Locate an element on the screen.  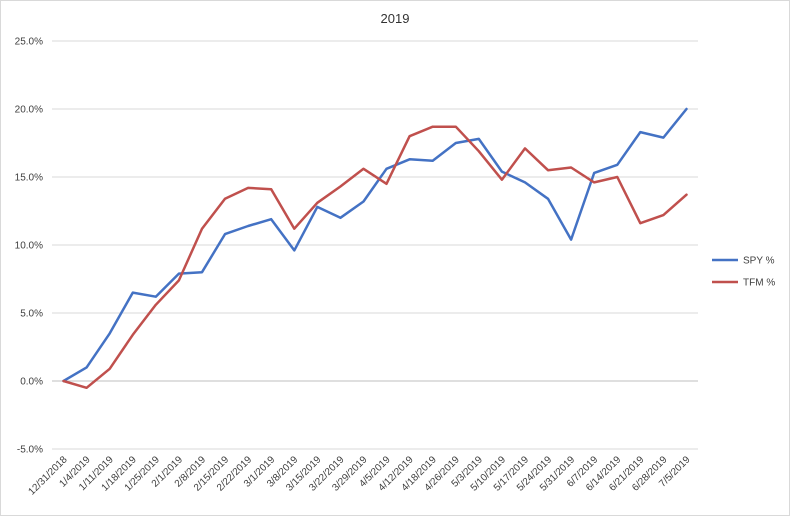
y-axis: -5.0% 0.0% 5.0% 10.0% 15.0% 20.0% 25.0% is located at coordinates (29, 246).